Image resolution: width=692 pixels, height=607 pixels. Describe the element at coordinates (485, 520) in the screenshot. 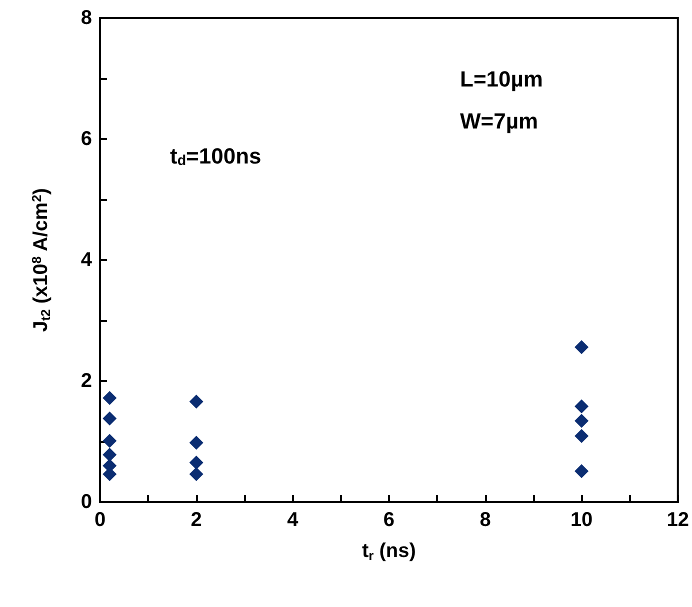

I see `x-tick-label: 8` at that location.